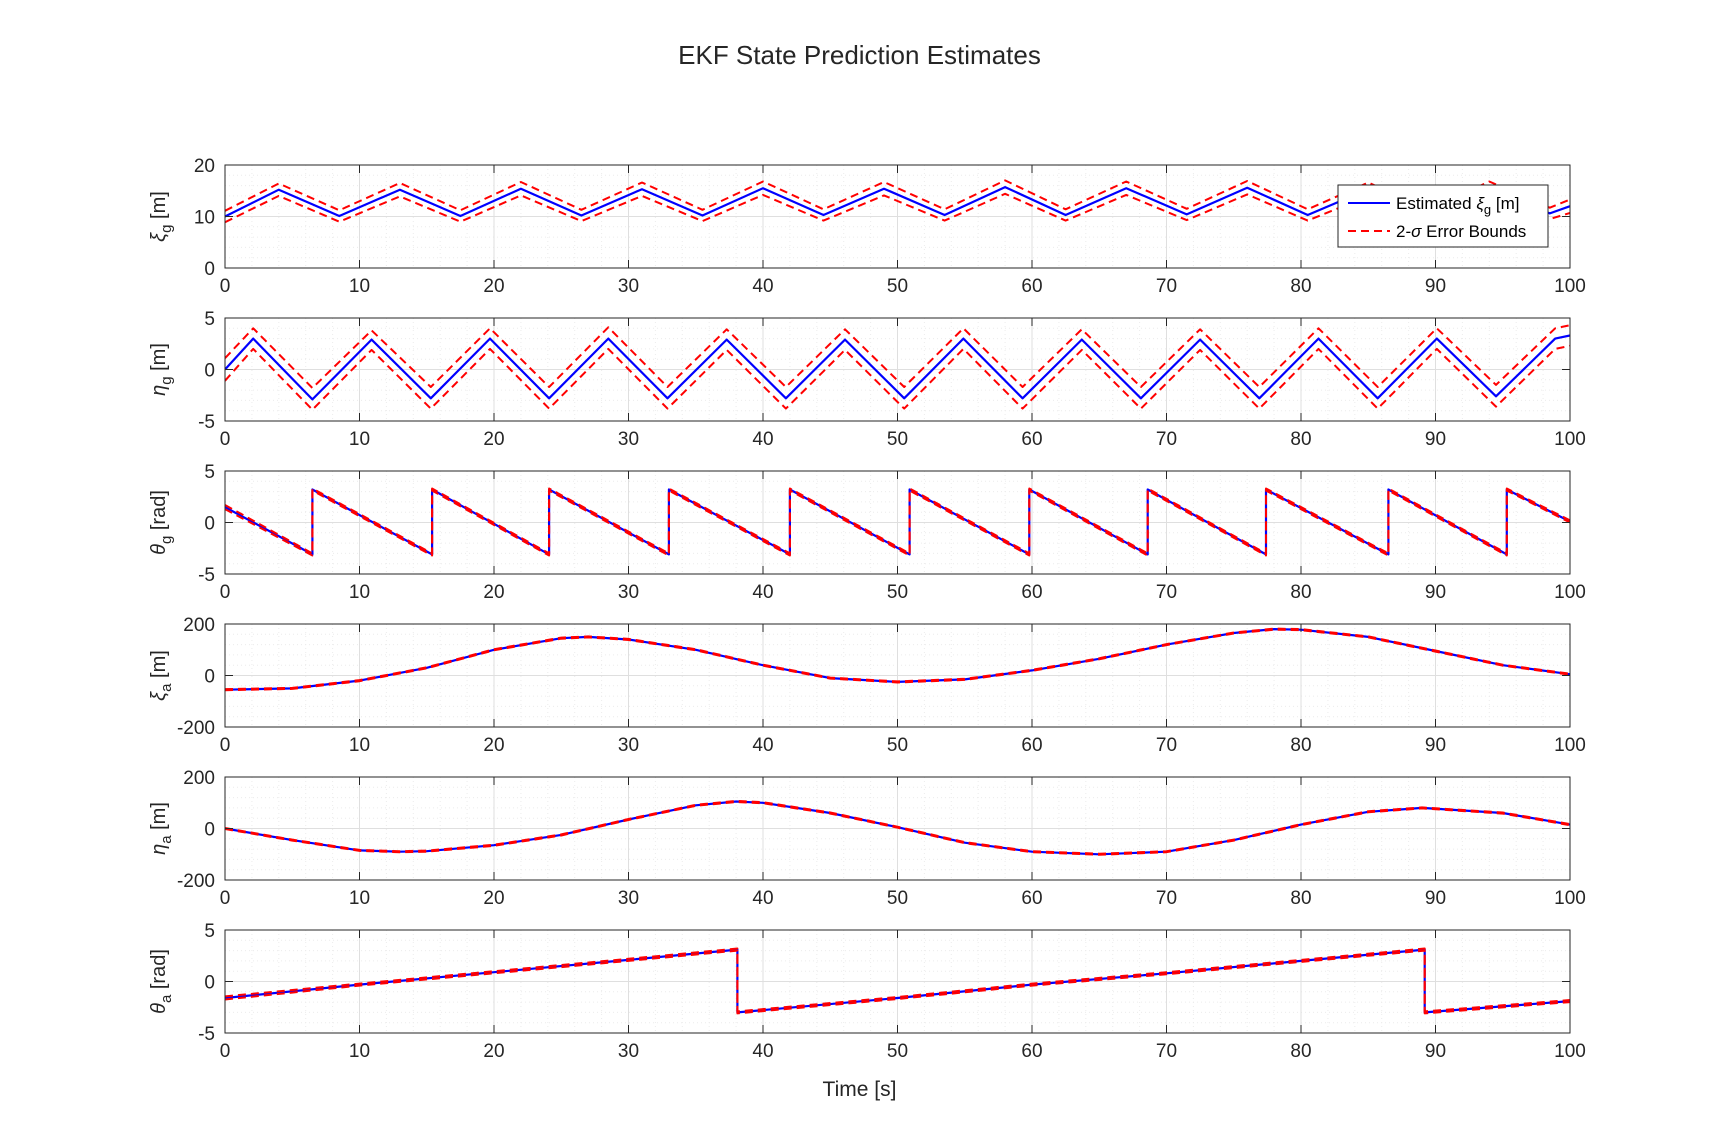 The width and height of the screenshot is (1719, 1141). Describe the element at coordinates (161, 981) in the screenshot. I see `y-axis-label: θa [rad]` at that location.